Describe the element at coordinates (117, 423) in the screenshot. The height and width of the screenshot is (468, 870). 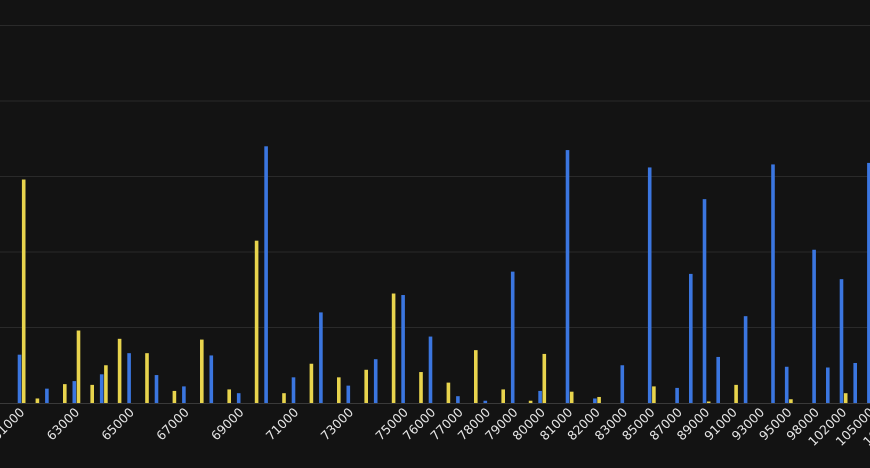
I see `x-tick-label-65000: 65000` at that location.